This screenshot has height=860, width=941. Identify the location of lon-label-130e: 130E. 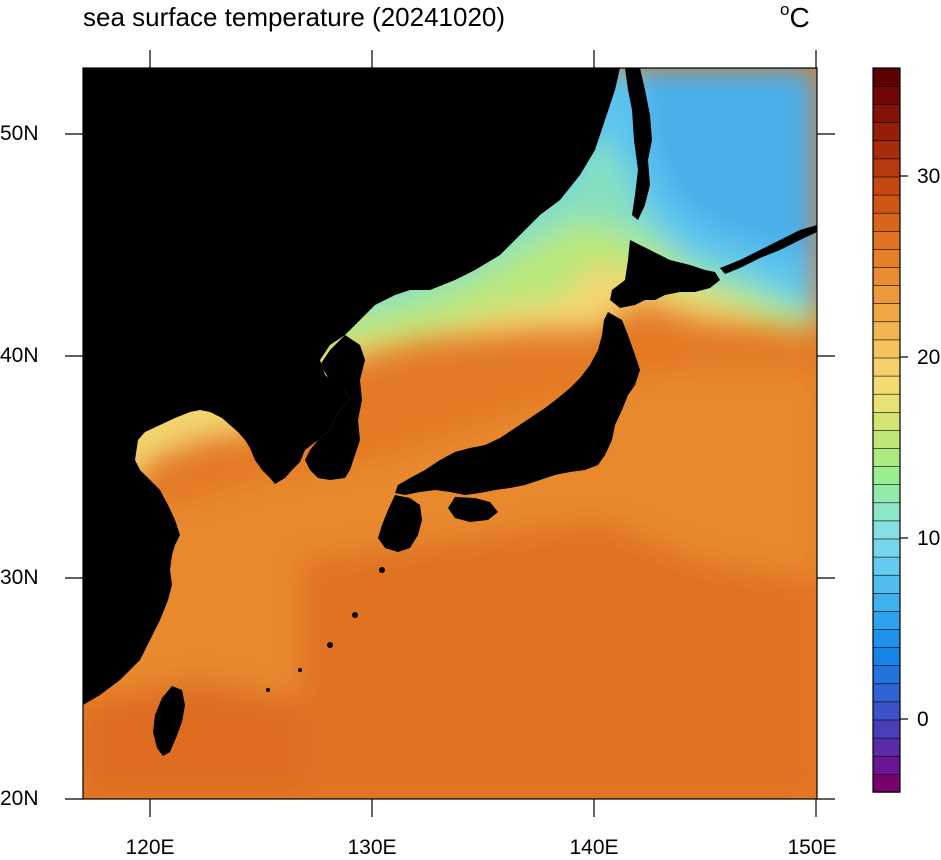
(372, 847).